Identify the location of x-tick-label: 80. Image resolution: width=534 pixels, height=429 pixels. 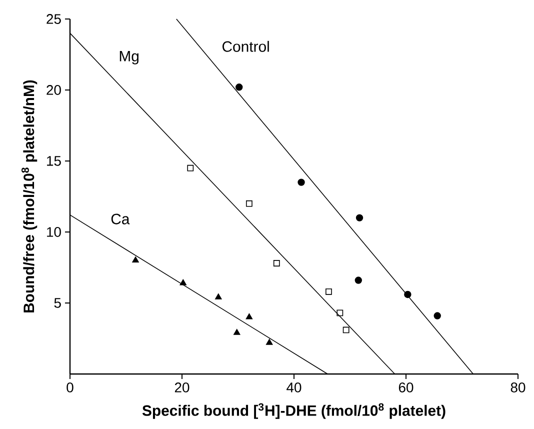
(518, 387).